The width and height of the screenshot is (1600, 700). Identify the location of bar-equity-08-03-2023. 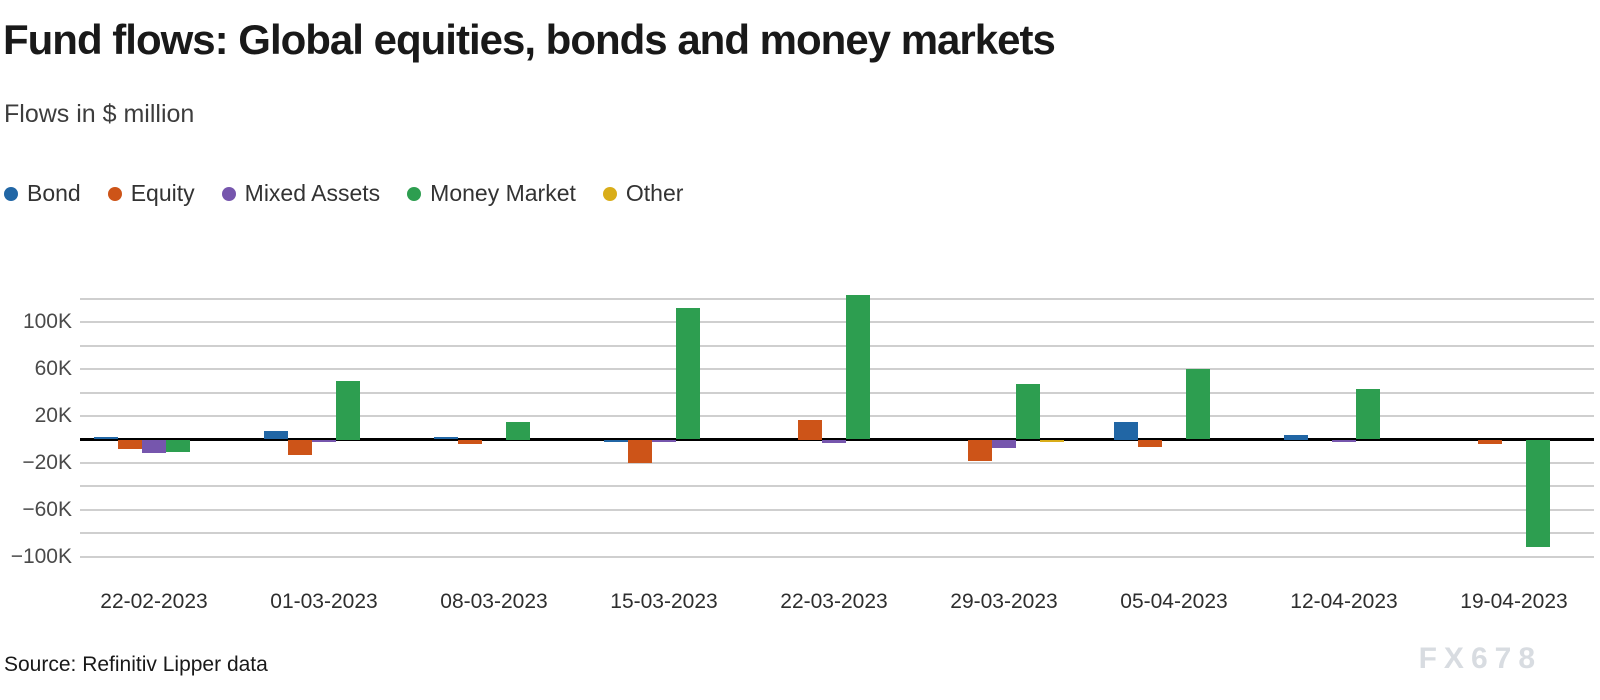
(470, 442).